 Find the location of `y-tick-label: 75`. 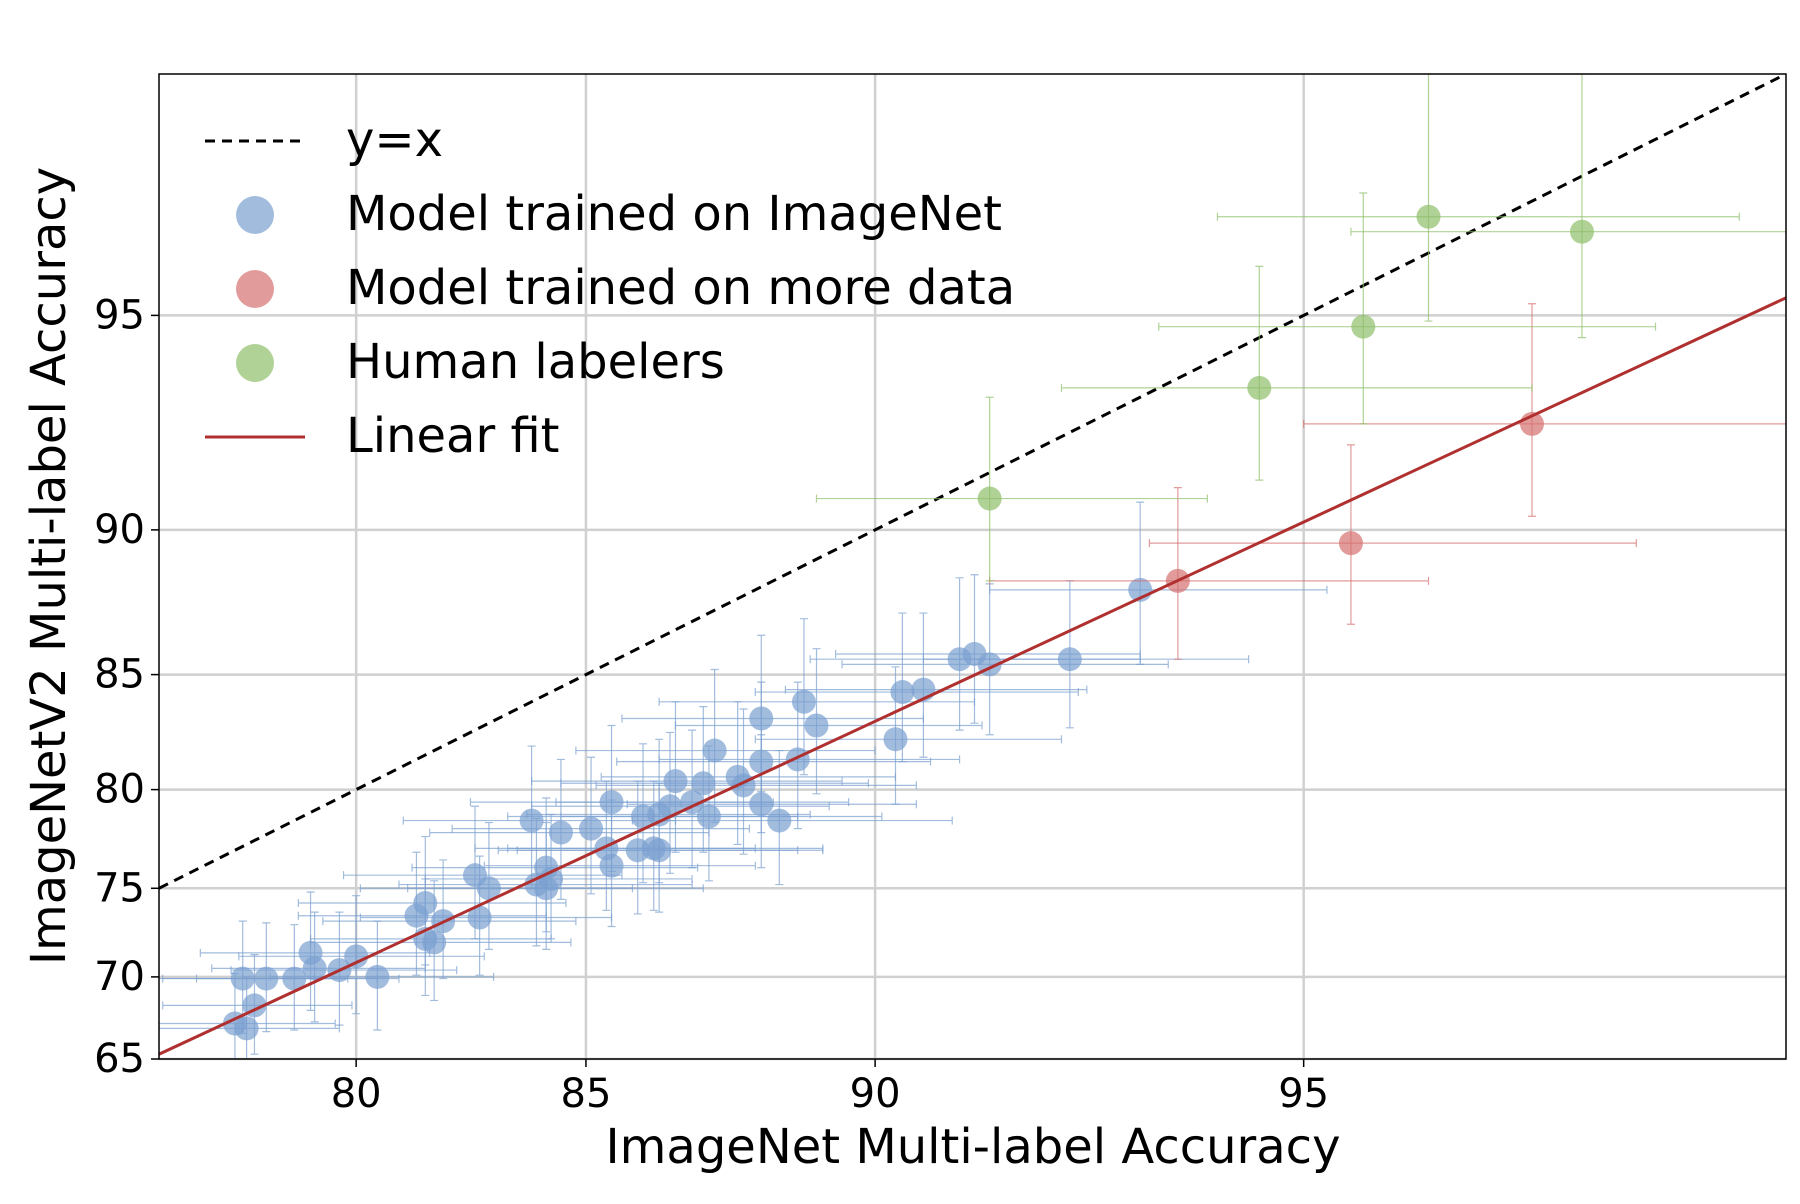

y-tick-label: 75 is located at coordinates (119, 888).